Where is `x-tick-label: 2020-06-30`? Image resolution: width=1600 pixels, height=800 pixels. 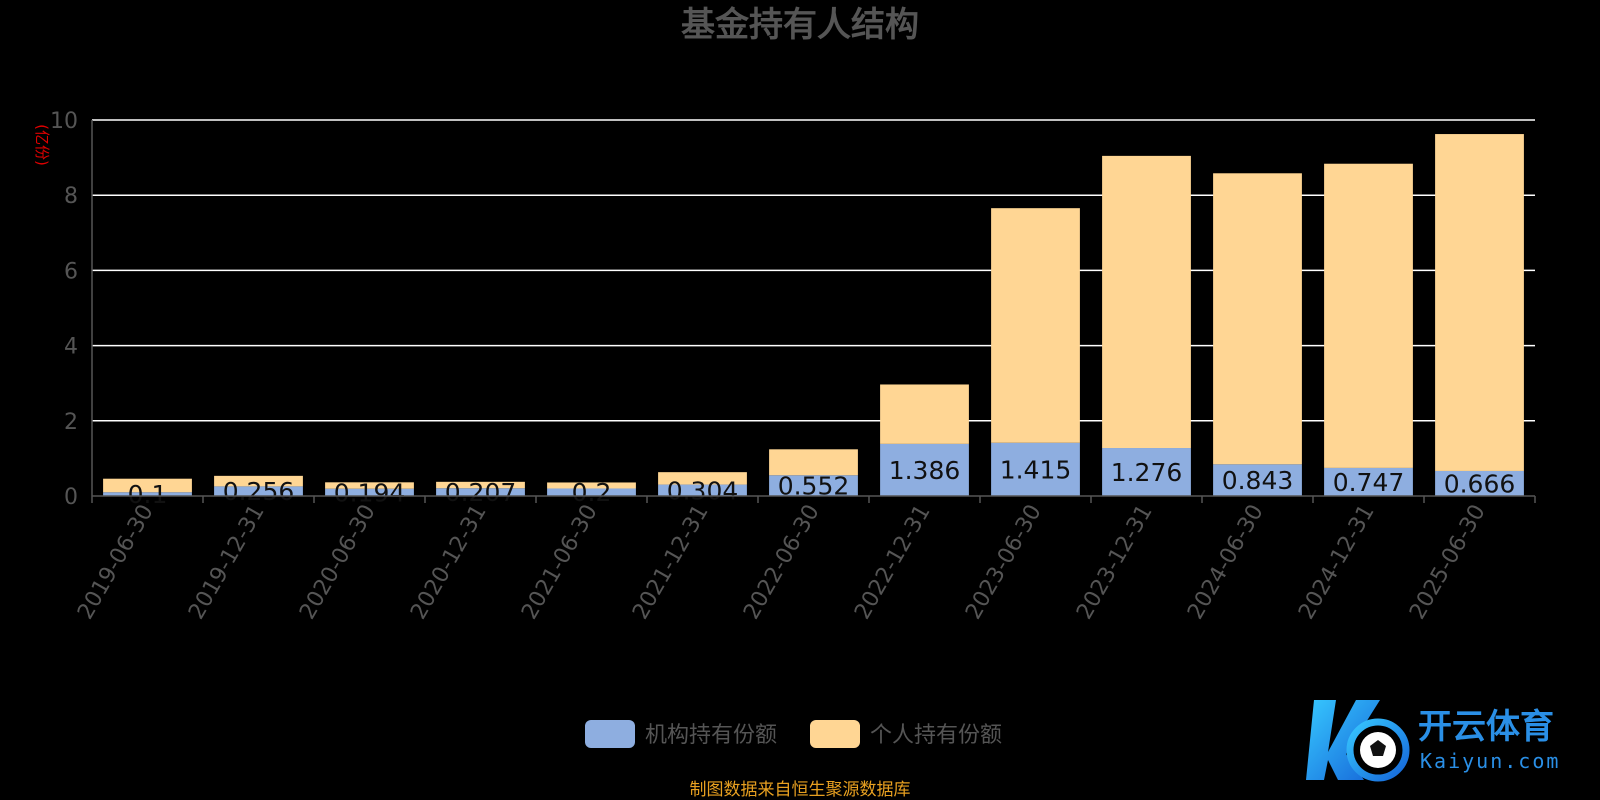 x-tick-label: 2020-06-30 is located at coordinates (338, 562).